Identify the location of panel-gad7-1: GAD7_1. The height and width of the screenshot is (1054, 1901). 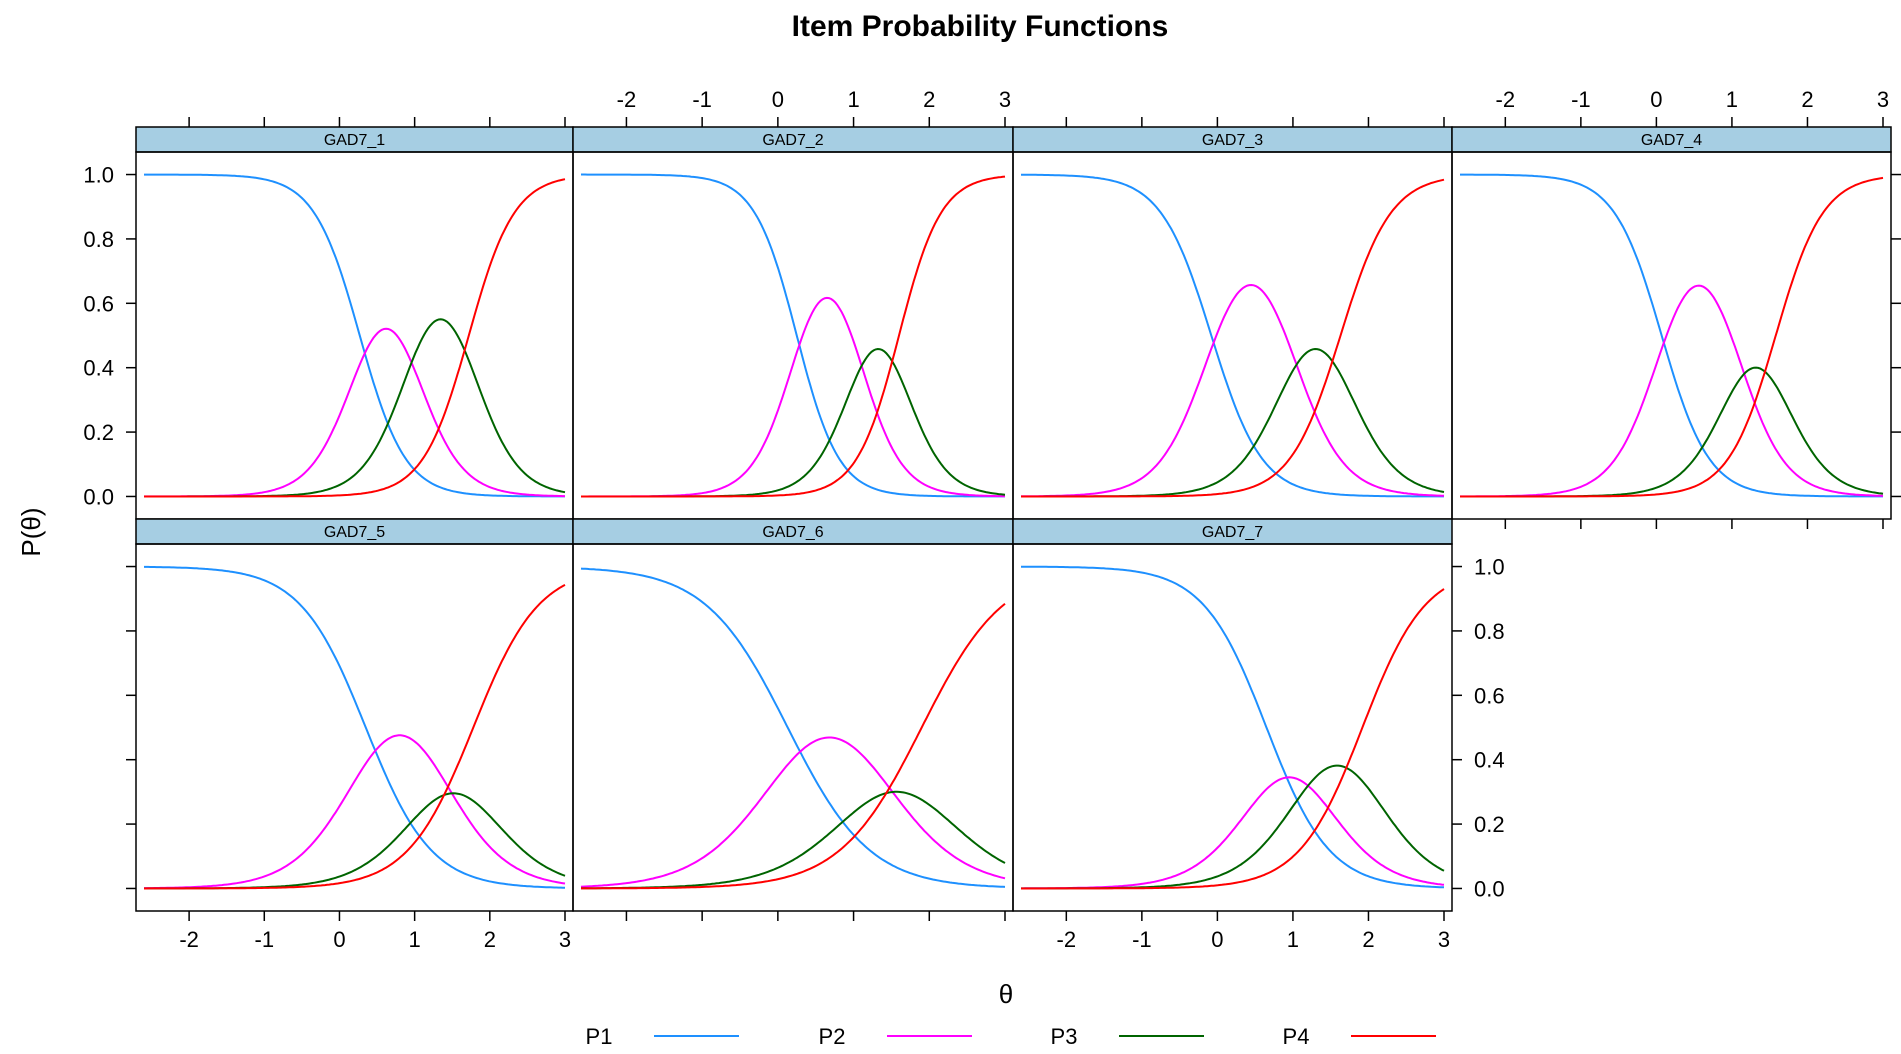
(354, 323).